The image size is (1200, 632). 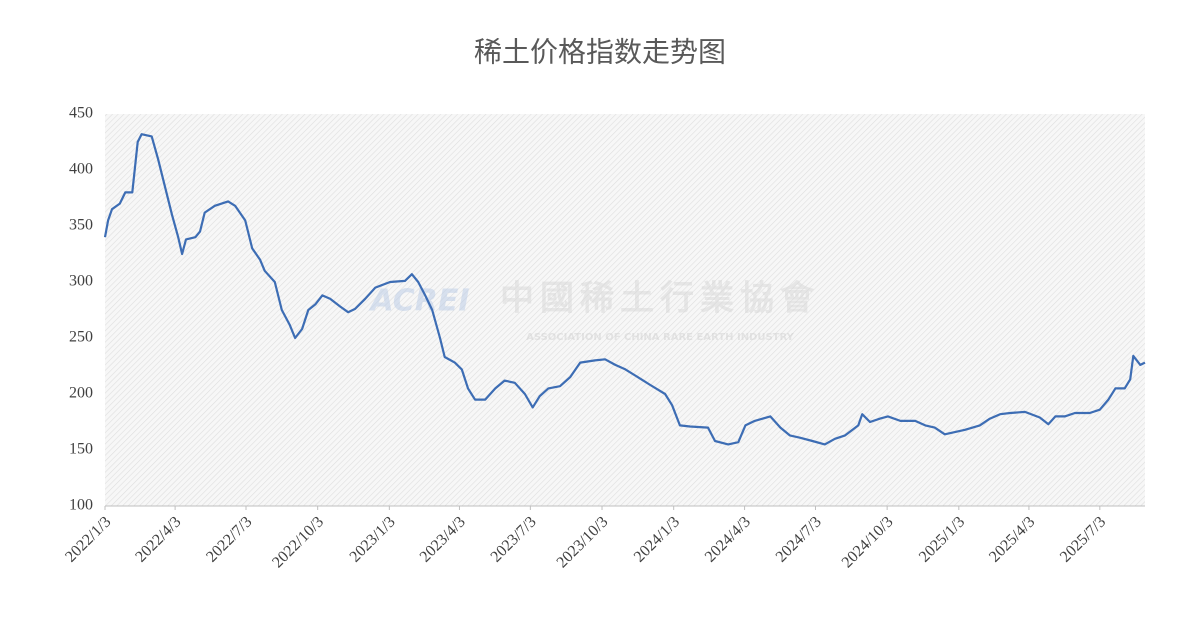 I want to click on watermark-name: 中國稀土行業協會, so click(x=660, y=299).